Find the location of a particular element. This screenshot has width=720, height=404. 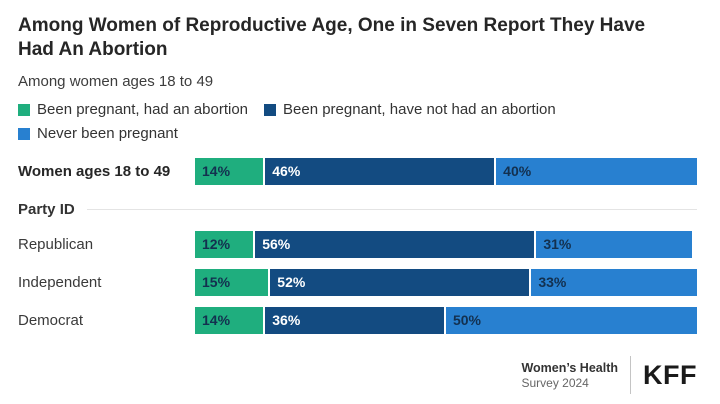

bar-segment: 36% is located at coordinates (355, 321).